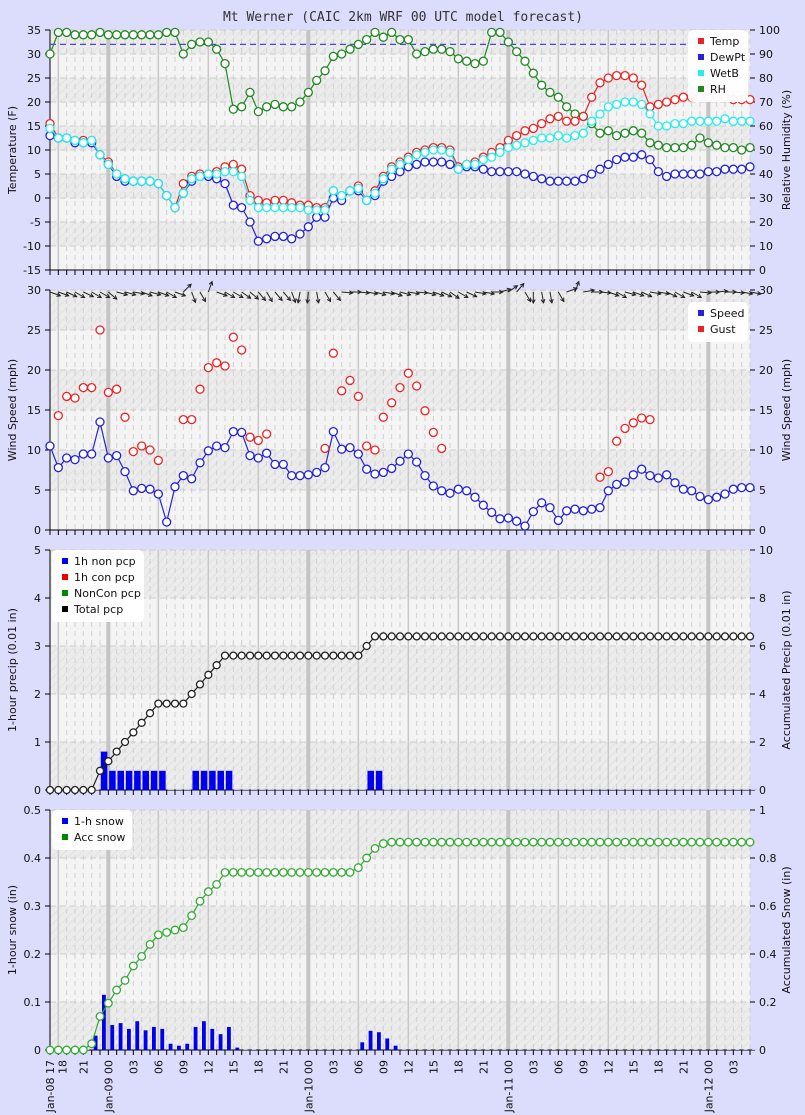 This screenshot has height=1115, width=805. Describe the element at coordinates (727, 313) in the screenshot. I see `legend-label: Speed` at that location.